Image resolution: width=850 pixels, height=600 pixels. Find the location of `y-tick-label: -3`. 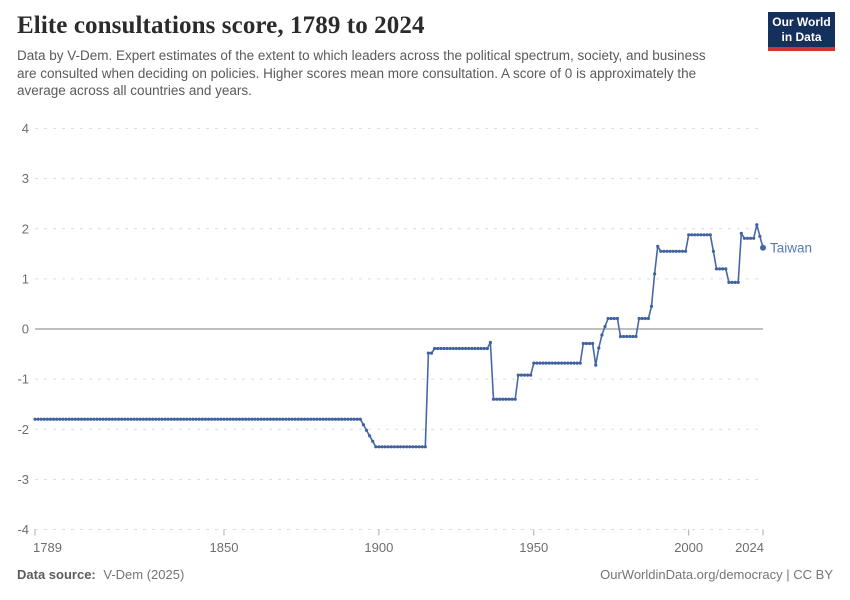

y-tick-label: -3 is located at coordinates (23, 479).